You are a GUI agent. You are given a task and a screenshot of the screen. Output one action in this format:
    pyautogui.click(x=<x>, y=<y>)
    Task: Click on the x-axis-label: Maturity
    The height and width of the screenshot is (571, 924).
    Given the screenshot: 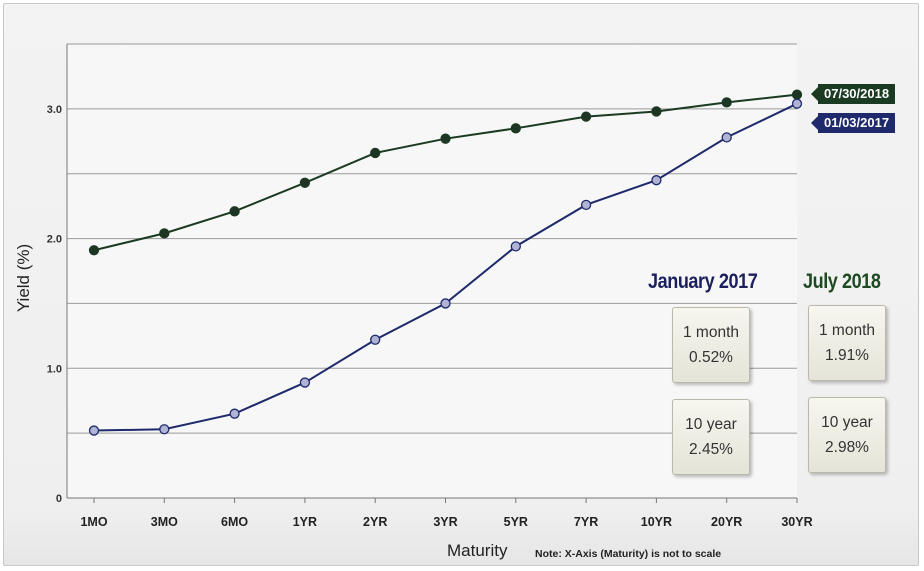 What is the action you would take?
    pyautogui.click(x=477, y=550)
    